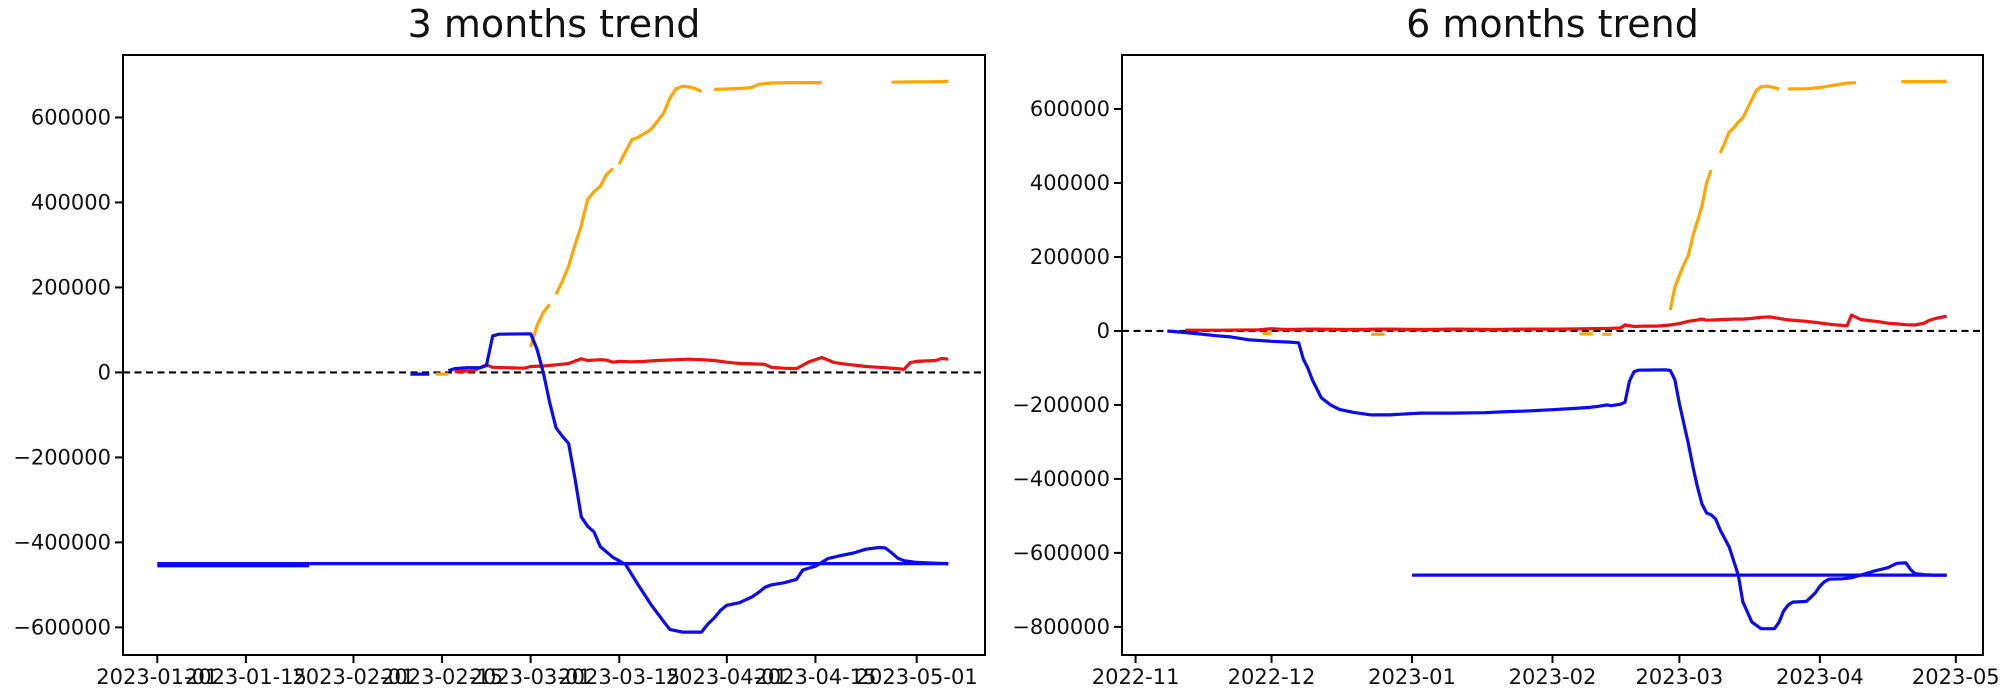  I want to click on y-tick-label: −800000, so click(1061, 627).